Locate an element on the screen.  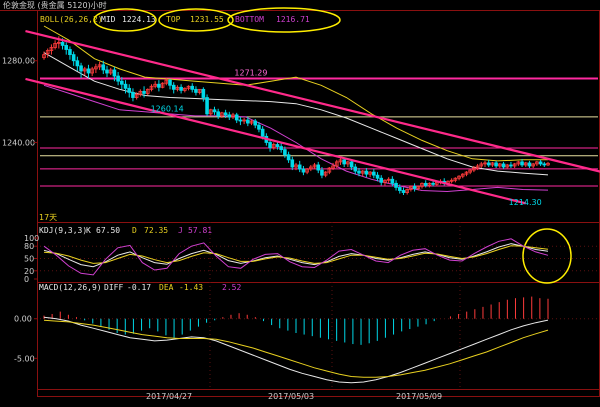
price-annotation: 1260.14 is located at coordinates (167, 108).